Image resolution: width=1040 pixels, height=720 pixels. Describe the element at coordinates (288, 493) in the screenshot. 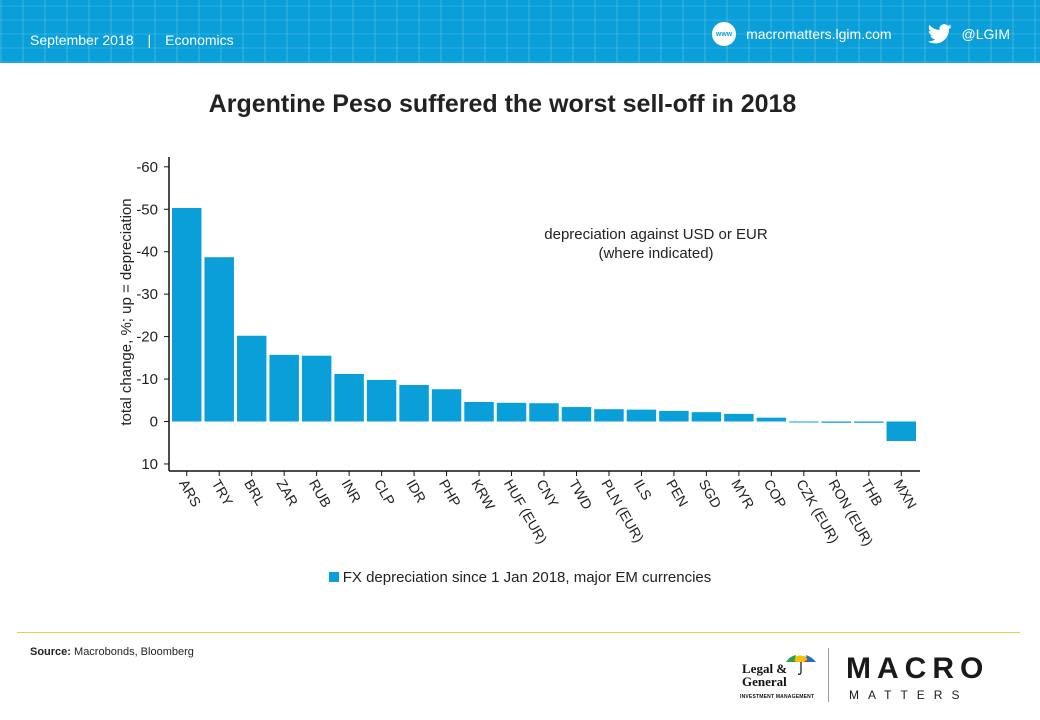

I see `x-tick-label: ZAR` at that location.